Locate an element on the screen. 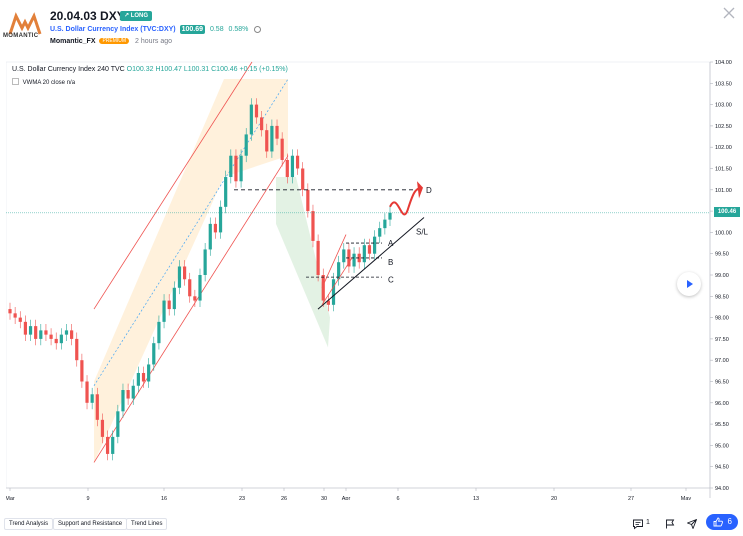 The height and width of the screenshot is (536, 743). price-tick-label: 97.00 is located at coordinates (722, 361).